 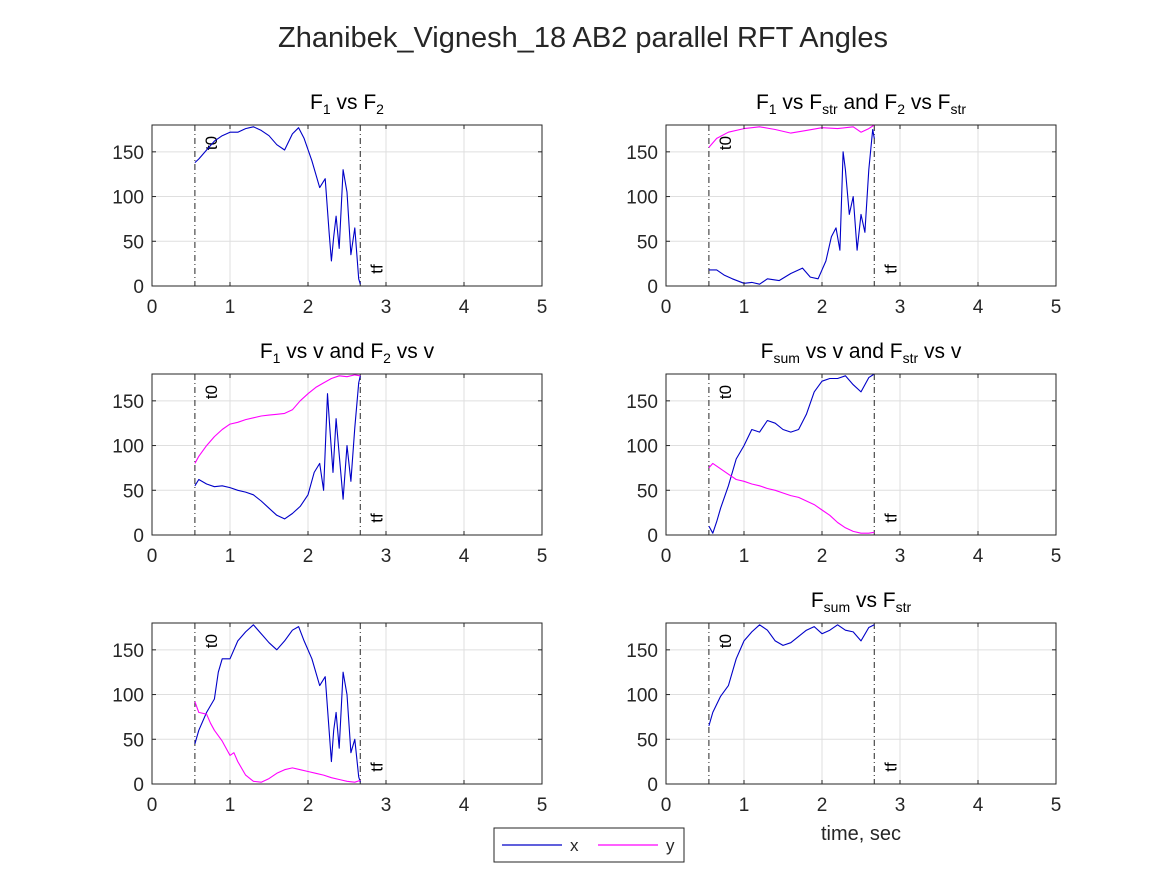 I want to click on subplot-title: F1 vs v and F2 vs v, so click(x=347, y=353).